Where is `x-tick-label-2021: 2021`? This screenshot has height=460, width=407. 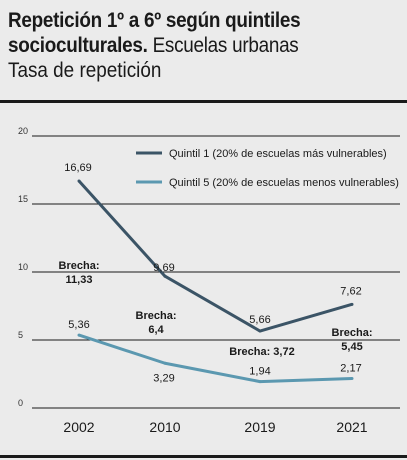 x-tick-label-2021: 2021 is located at coordinates (351, 427).